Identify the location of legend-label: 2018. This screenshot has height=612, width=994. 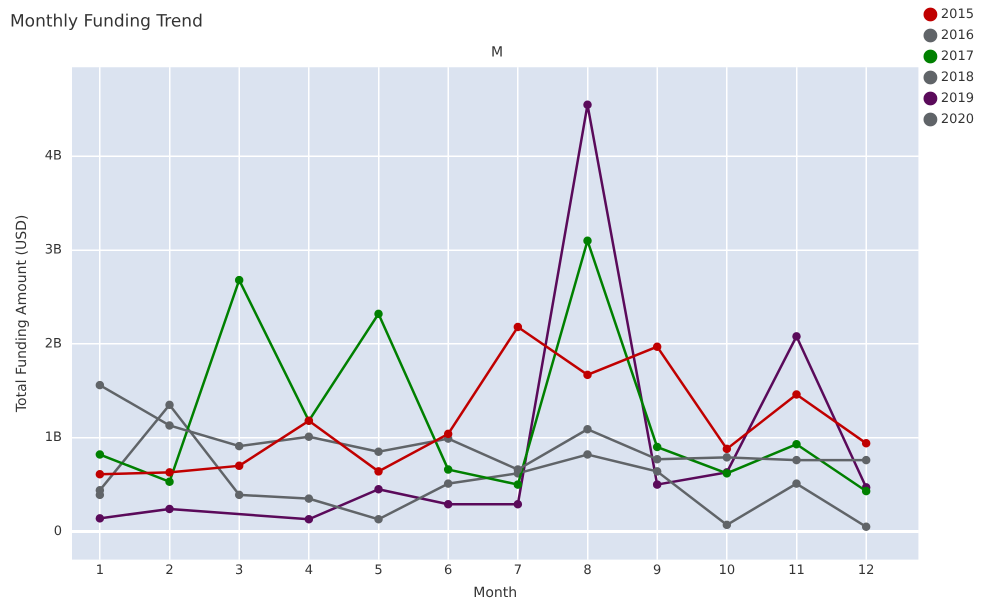
(957, 77).